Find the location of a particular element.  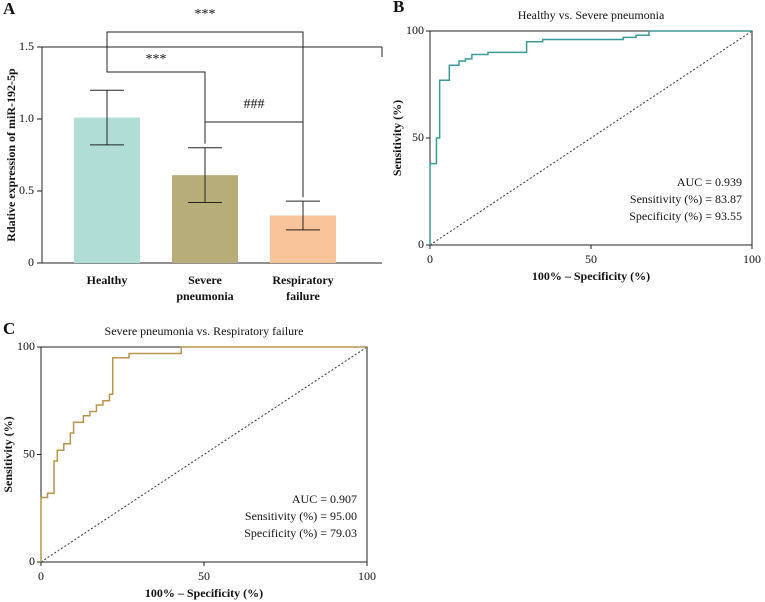

y-tick-label: 1.5 is located at coordinates (26, 46).